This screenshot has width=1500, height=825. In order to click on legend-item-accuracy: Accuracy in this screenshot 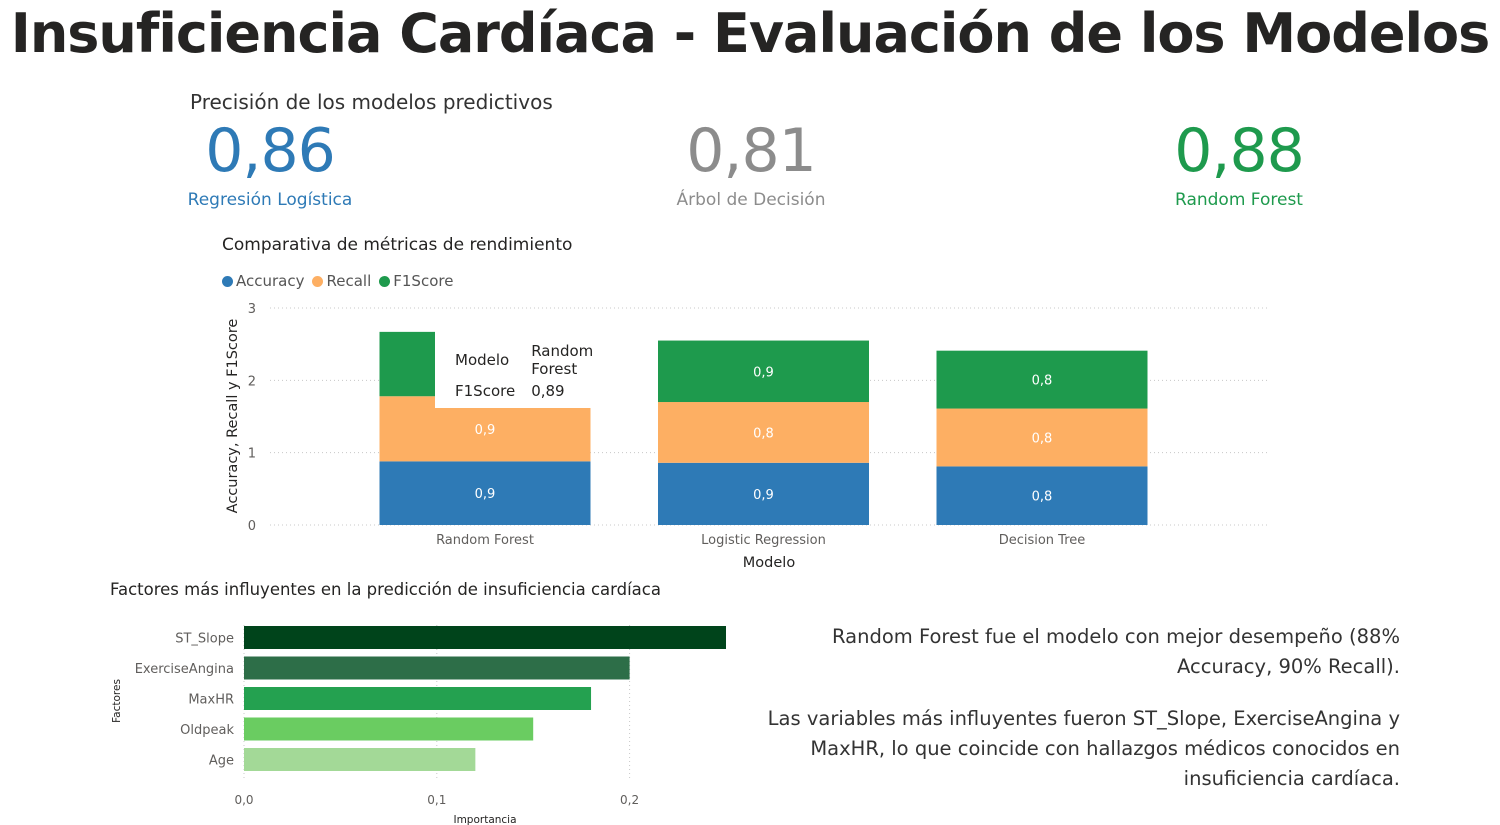, I will do `click(263, 281)`.